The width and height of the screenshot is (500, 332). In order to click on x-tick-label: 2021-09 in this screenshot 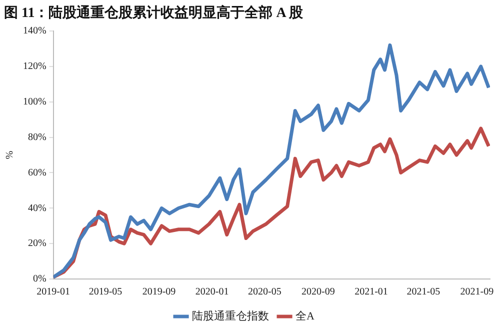, I will do `click(477, 292)`.